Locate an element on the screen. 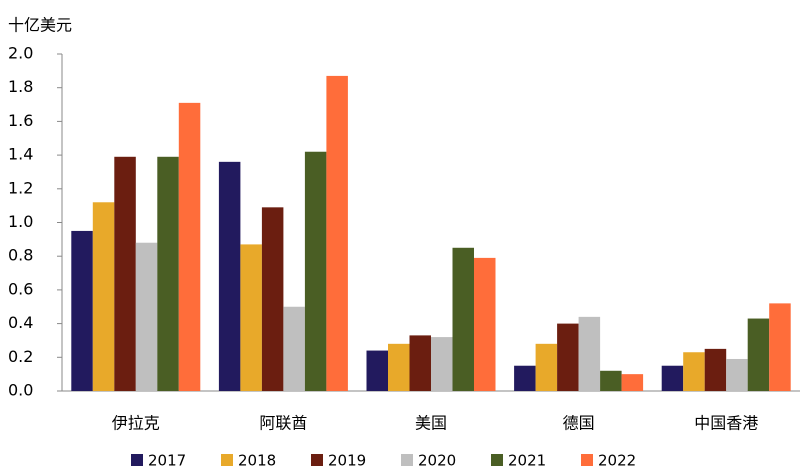 Image resolution: width=803 pixels, height=468 pixels. y-tick-label: 0.4 is located at coordinates (20, 322).